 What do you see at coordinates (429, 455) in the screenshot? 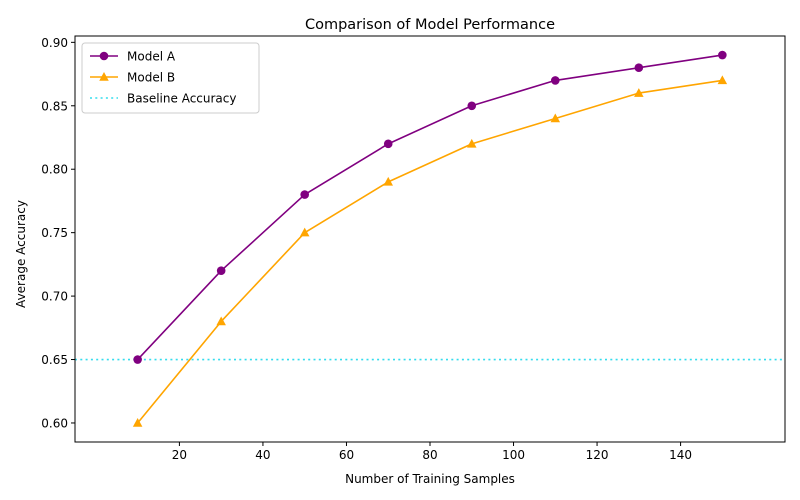
I see `x-tick-label: 80` at bounding box center [429, 455].